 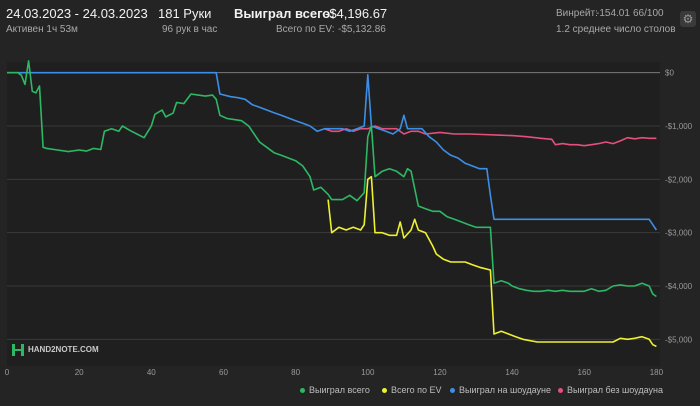 What do you see at coordinates (190, 29) in the screenshot?
I see `hands-per-hour: 96 рук в час` at bounding box center [190, 29].